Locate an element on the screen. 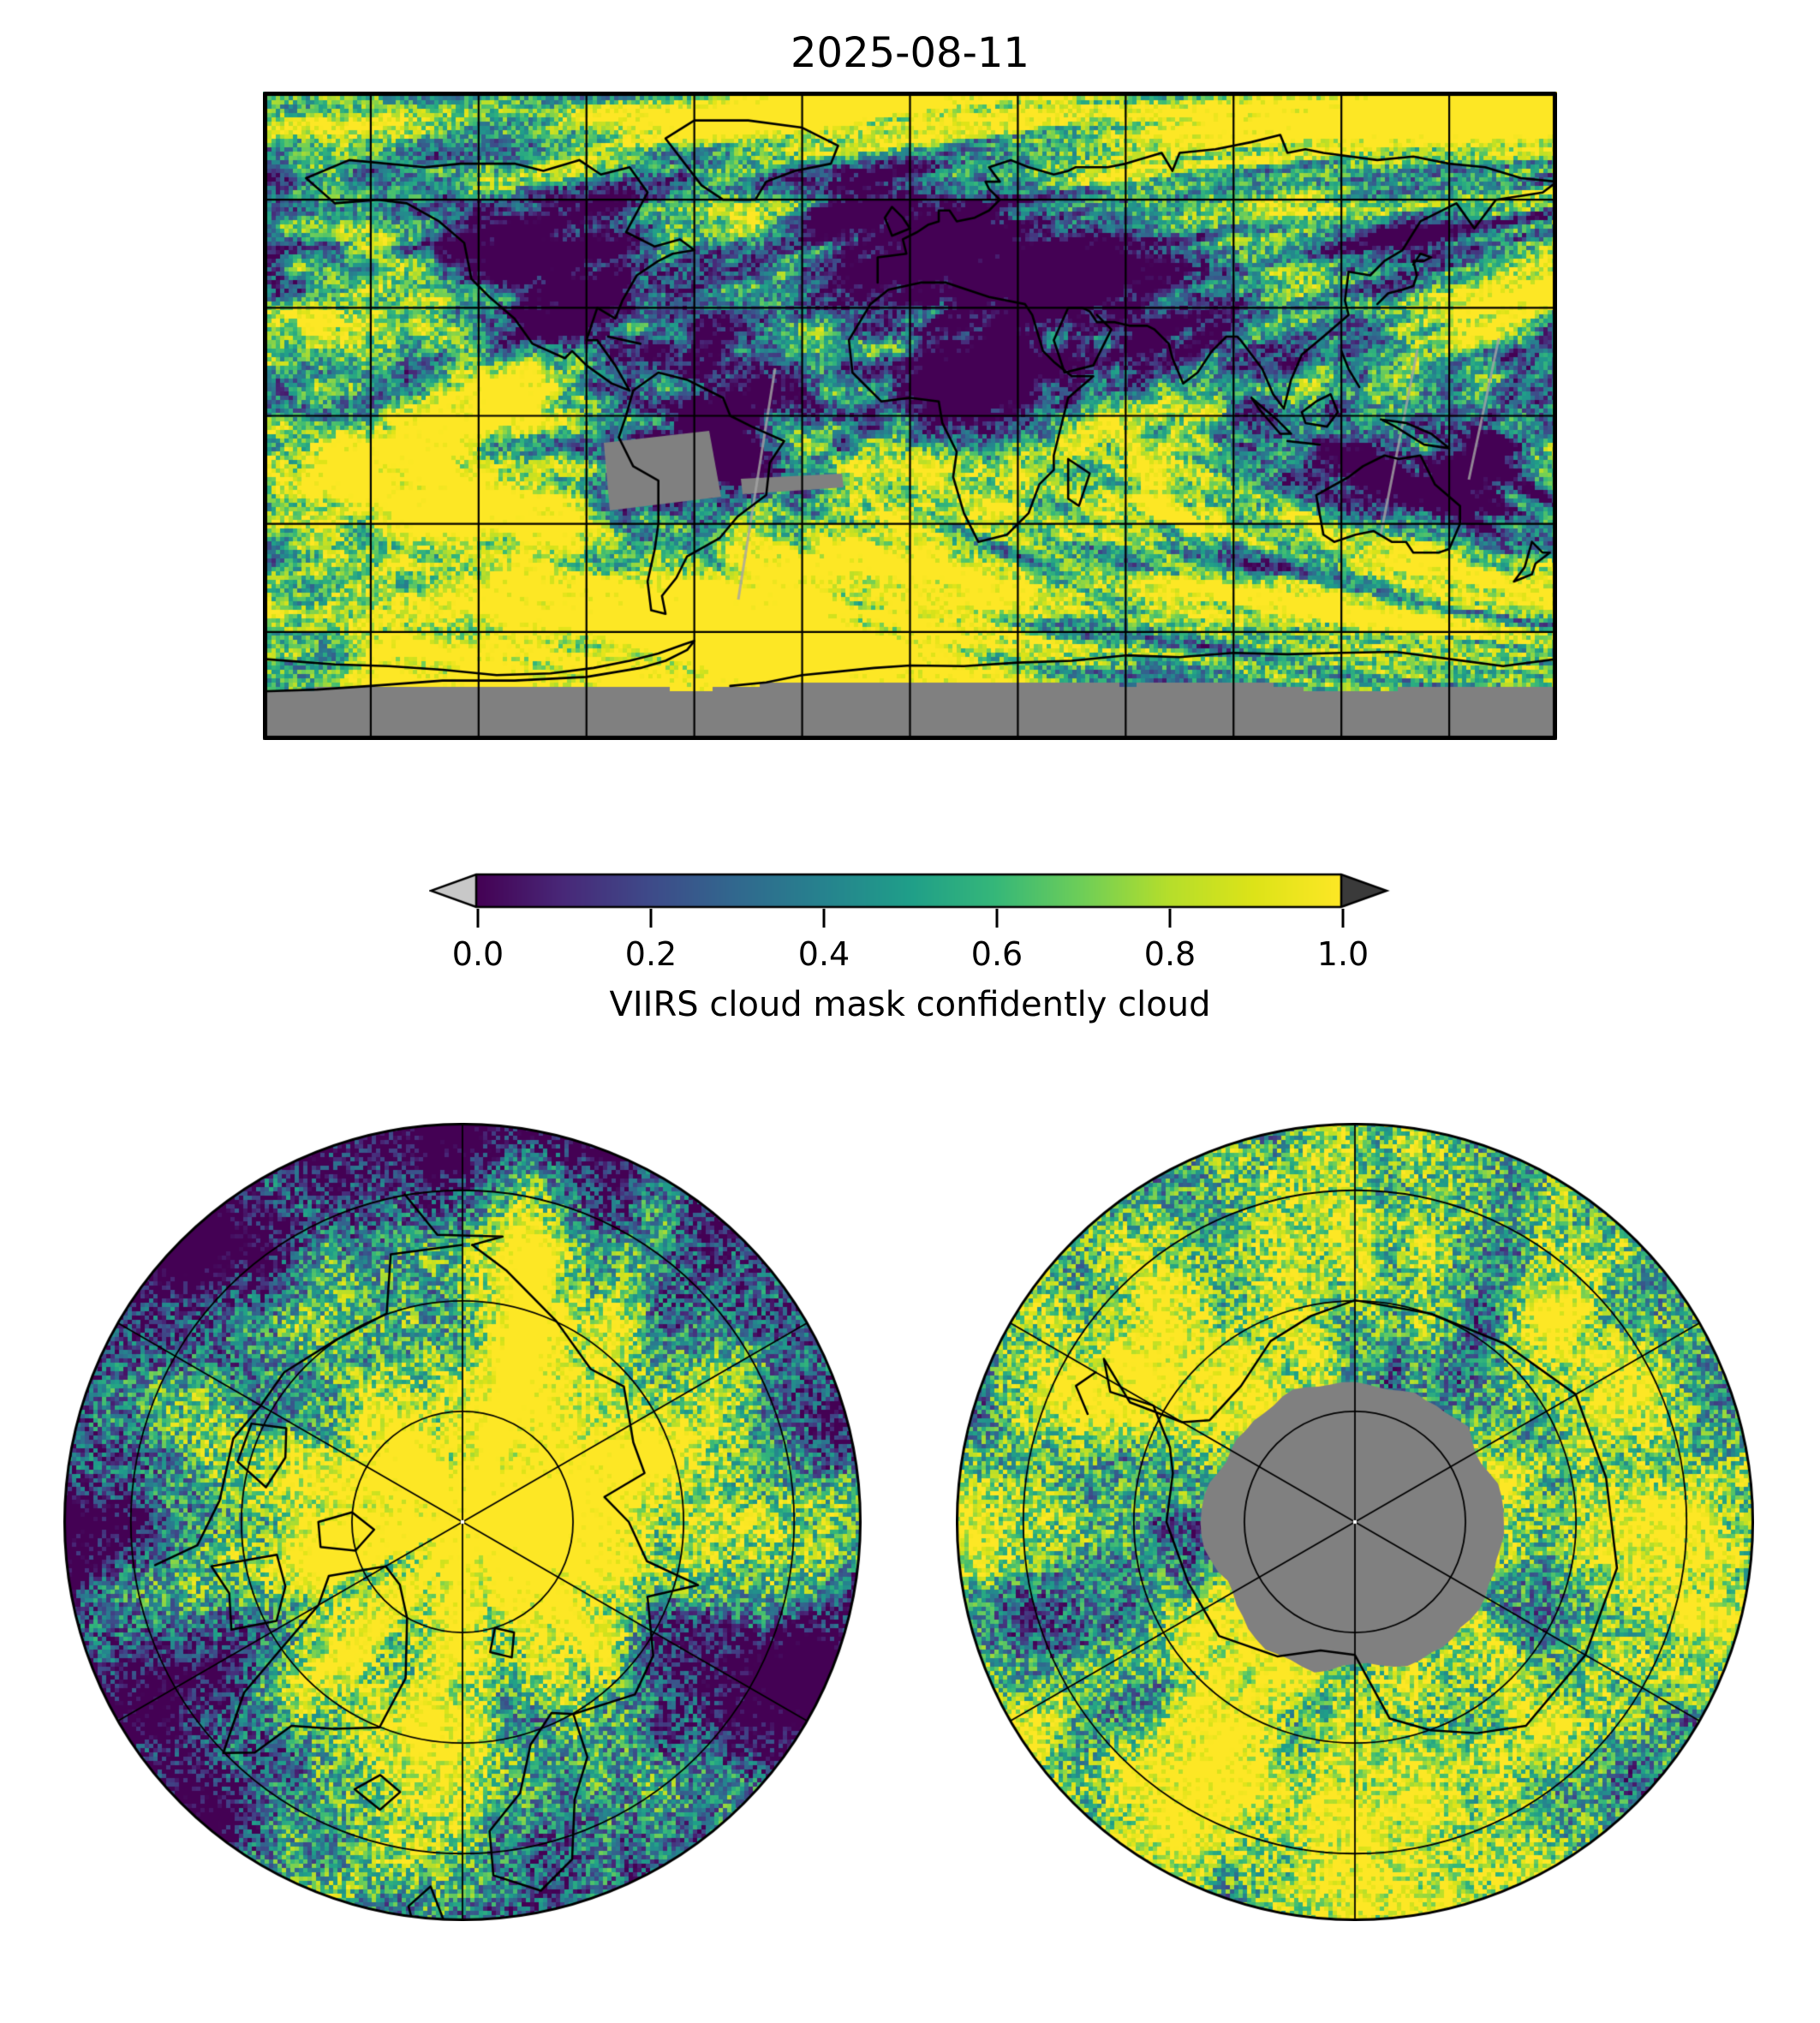  plot-title: 2025-08-11 is located at coordinates (910, 53).